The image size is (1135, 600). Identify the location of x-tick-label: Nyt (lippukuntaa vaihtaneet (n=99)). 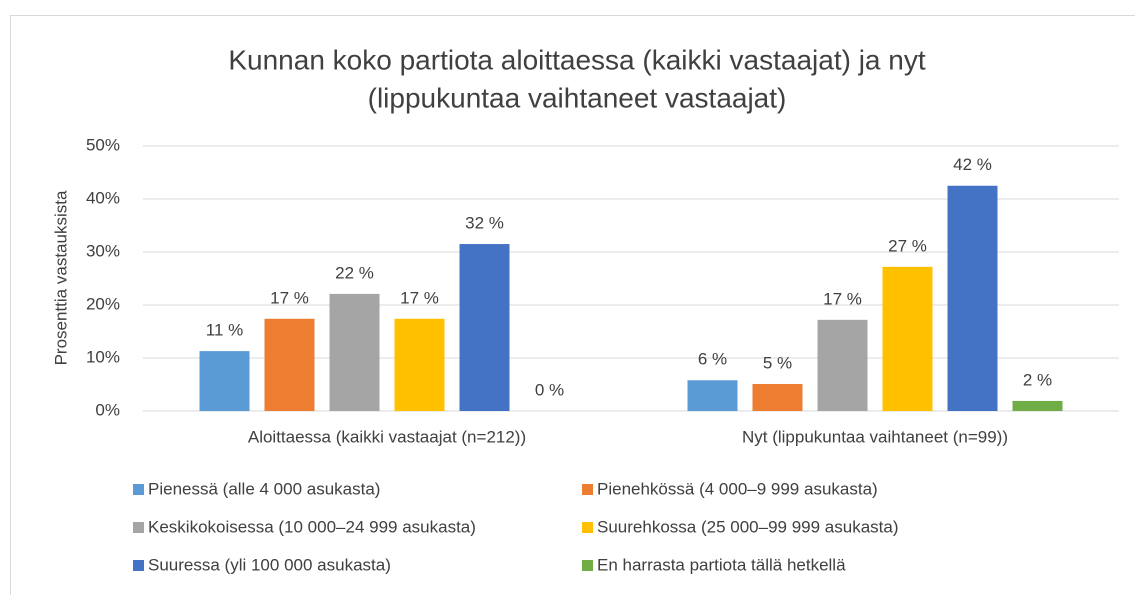
(875, 436).